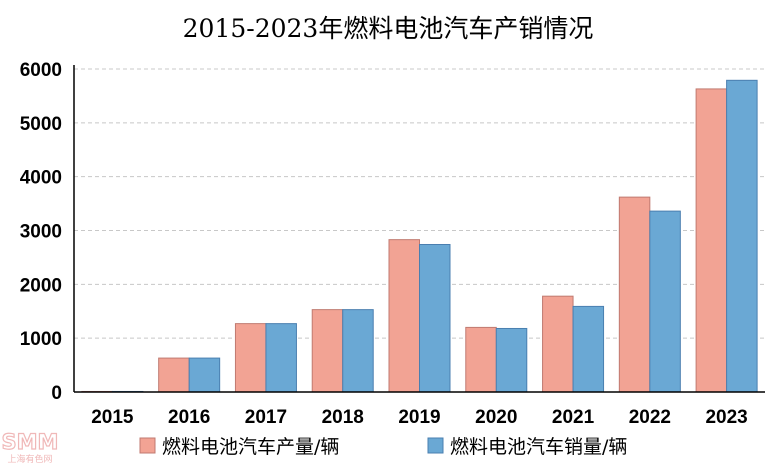 Image resolution: width=780 pixels, height=474 pixels. Describe the element at coordinates (56, 393) in the screenshot. I see `y-tick-label: 0` at that location.